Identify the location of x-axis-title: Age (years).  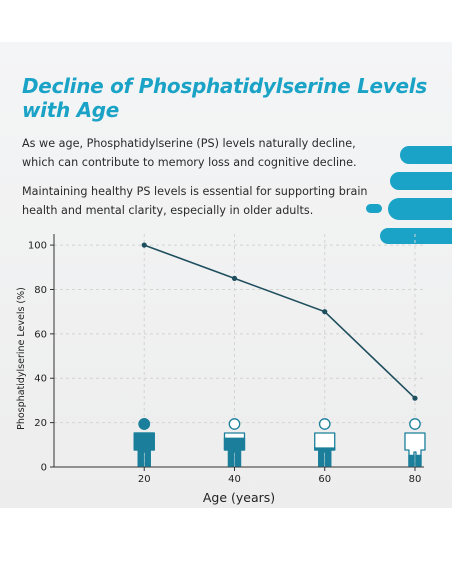
(239, 497).